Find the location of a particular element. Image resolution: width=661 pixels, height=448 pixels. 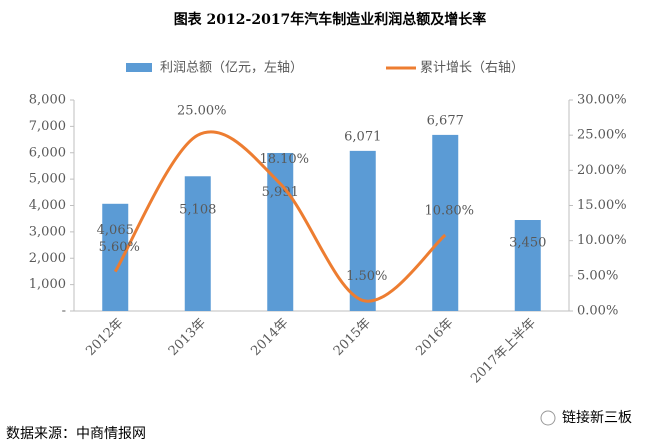

bar-value-label: 5,108 is located at coordinates (197, 209).